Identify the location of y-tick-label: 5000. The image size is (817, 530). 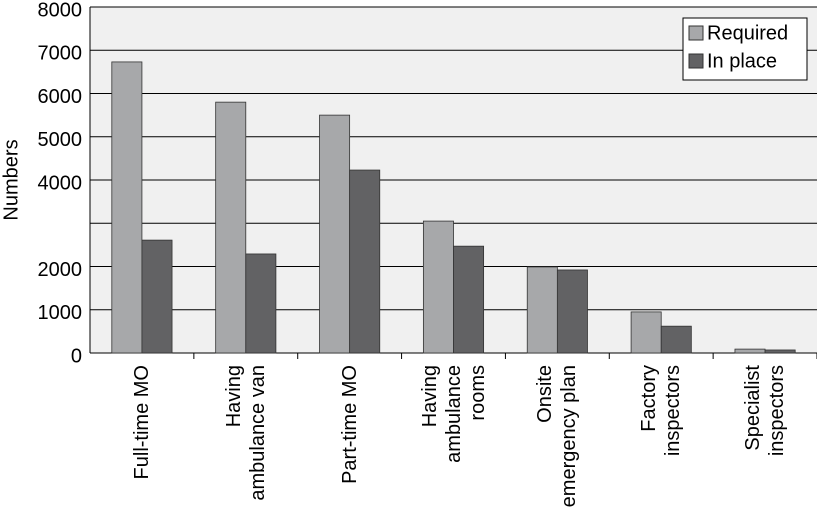
(60, 140).